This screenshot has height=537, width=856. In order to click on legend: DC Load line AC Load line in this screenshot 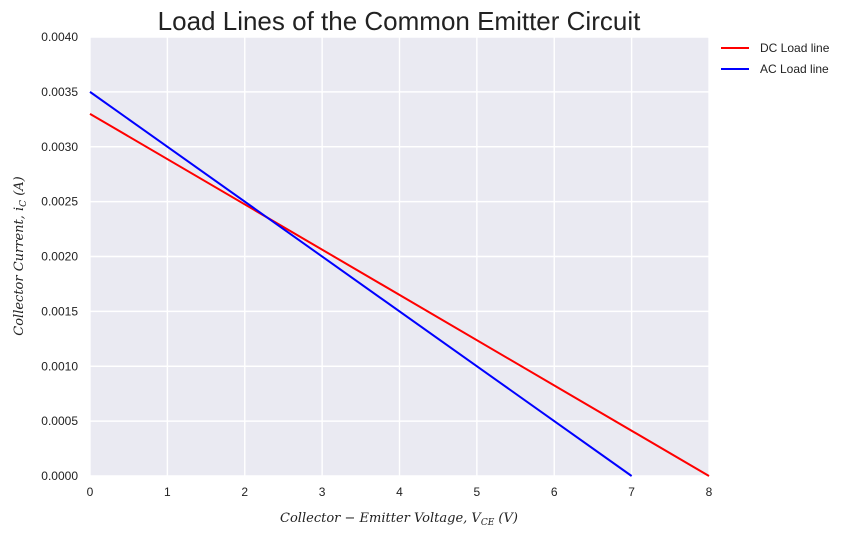, I will do `click(775, 58)`.